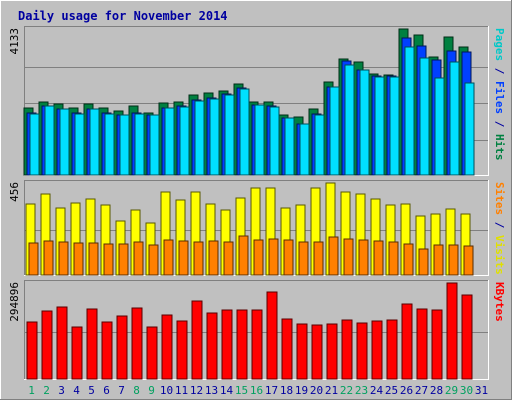 This screenshot has height=400, width=512. I want to click on day-label-13: 13, so click(211, 390).